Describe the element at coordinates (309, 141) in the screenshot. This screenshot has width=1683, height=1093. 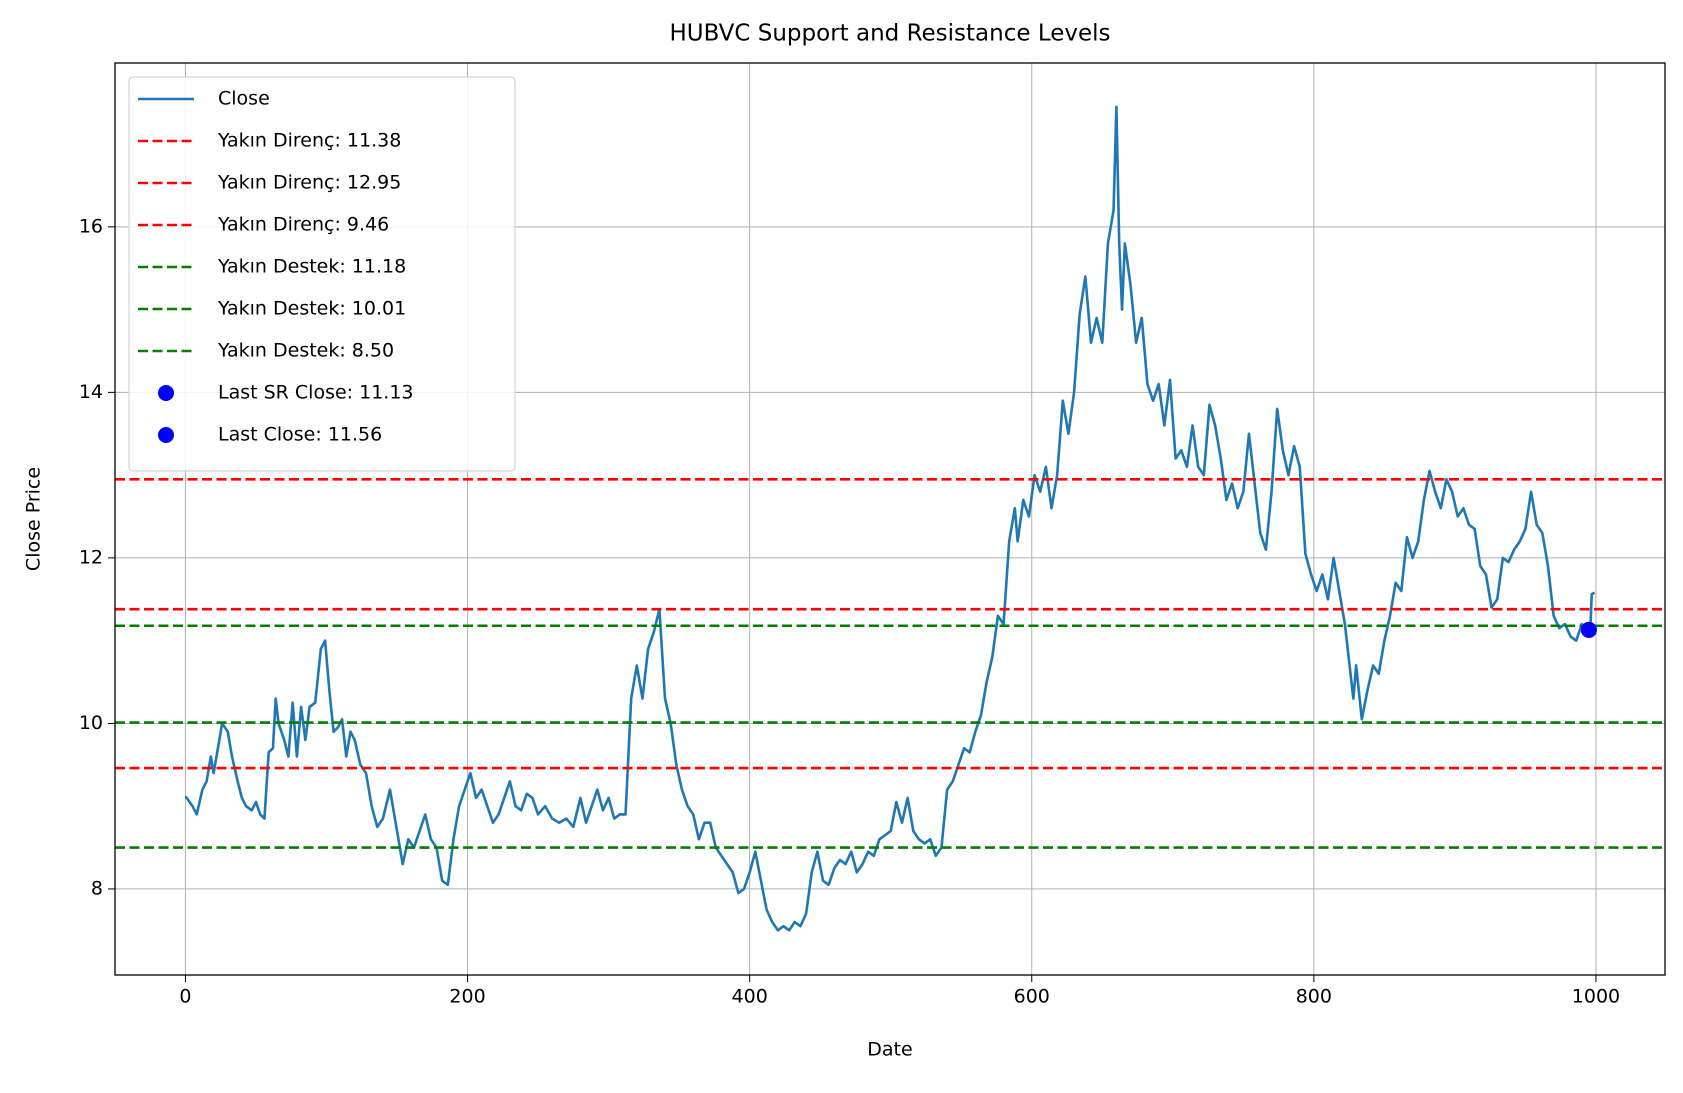
I see `legend-label: Yakın Direnç: 11.38` at that location.